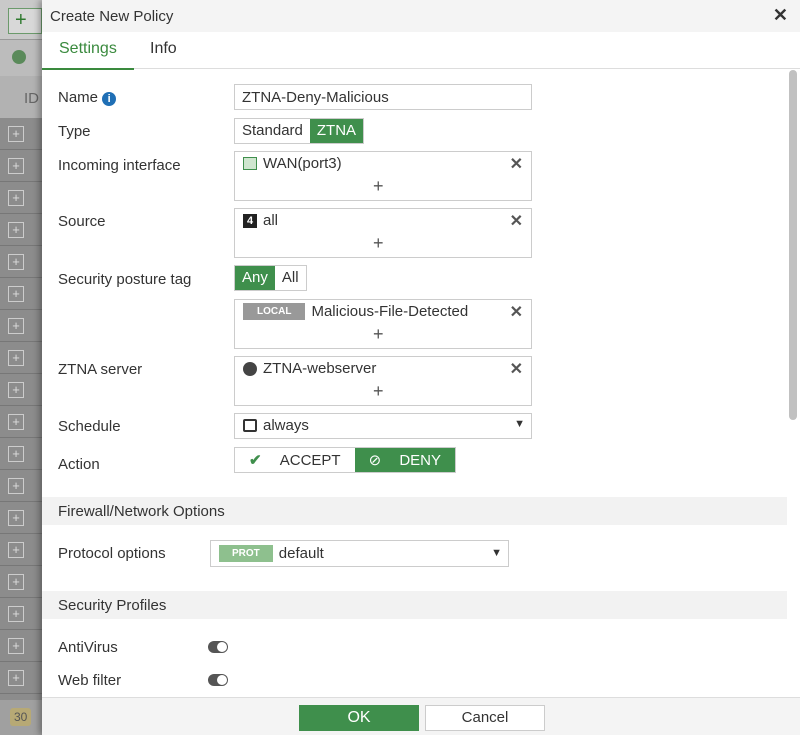  I want to click on source-field: 4 all ✕ +, so click(383, 233).